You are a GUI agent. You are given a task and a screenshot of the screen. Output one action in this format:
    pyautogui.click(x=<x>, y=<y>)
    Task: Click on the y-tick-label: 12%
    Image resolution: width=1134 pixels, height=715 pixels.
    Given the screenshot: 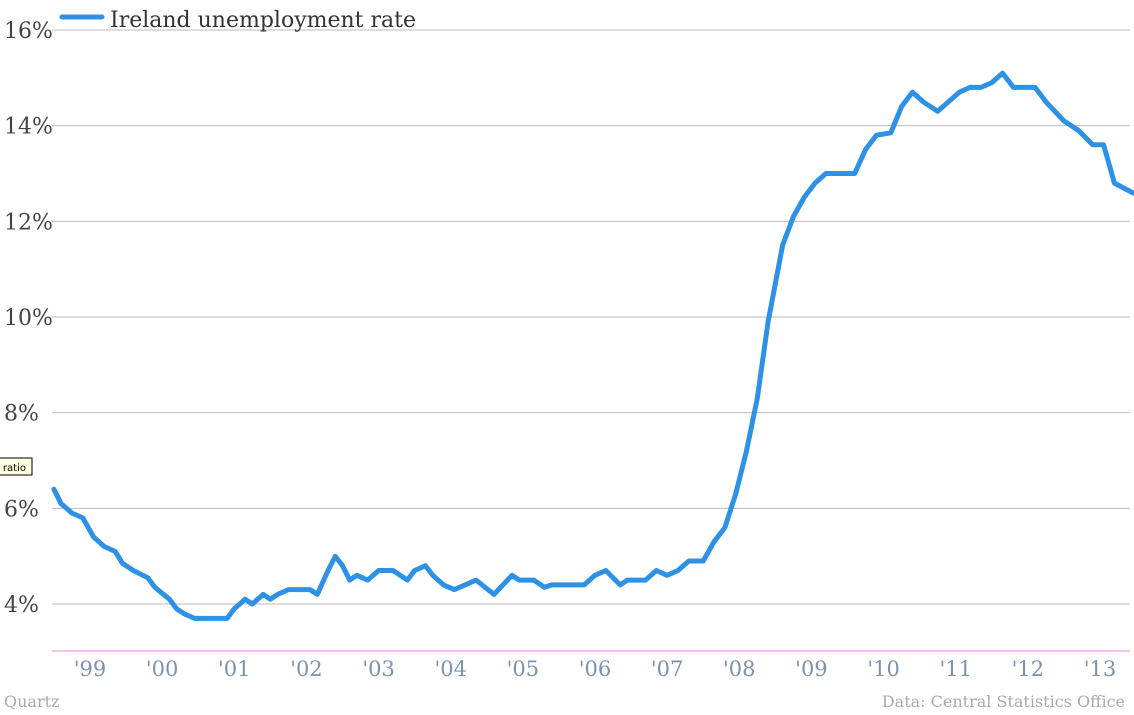 What is the action you would take?
    pyautogui.click(x=28, y=222)
    